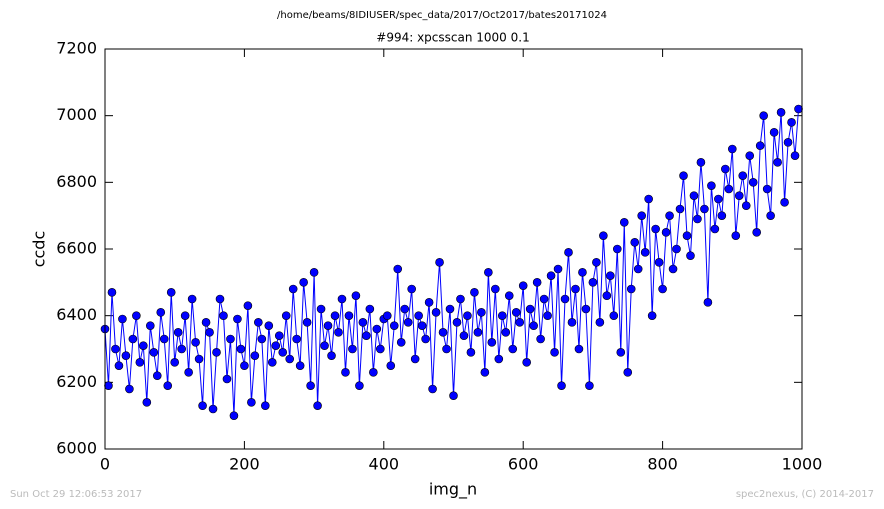  What do you see at coordinates (39, 249) in the screenshot?
I see `y-axis-label: ccdc` at bounding box center [39, 249].